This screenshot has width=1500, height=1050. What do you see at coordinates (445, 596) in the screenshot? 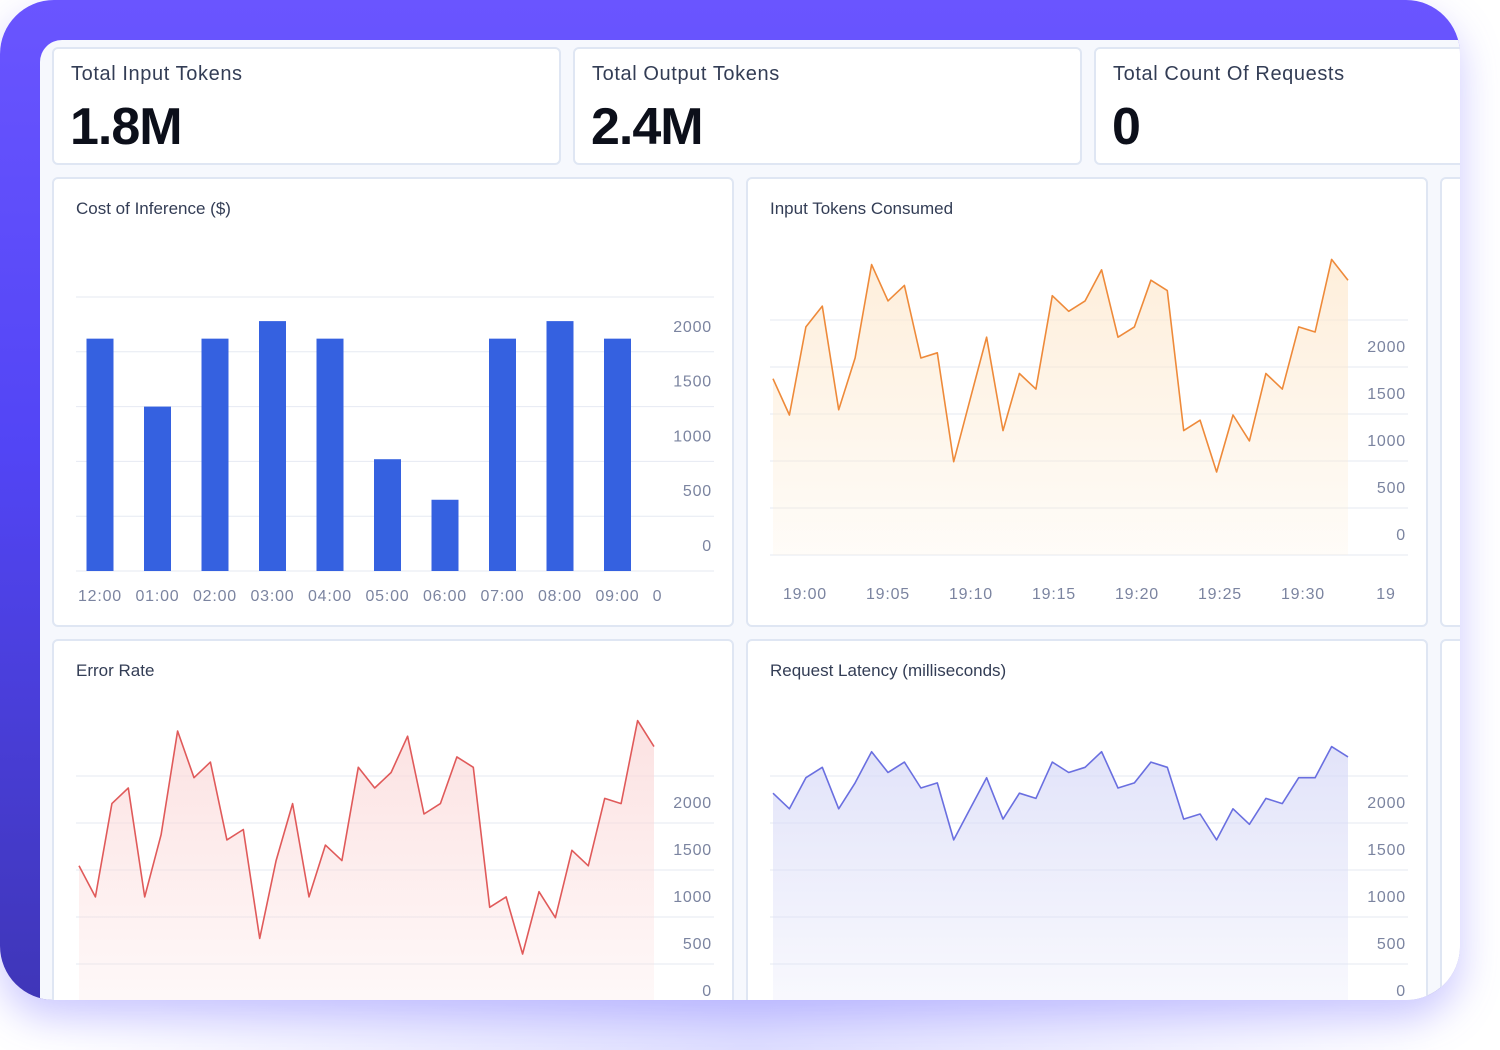
I see `x-tick-label: 06:00` at bounding box center [445, 596].